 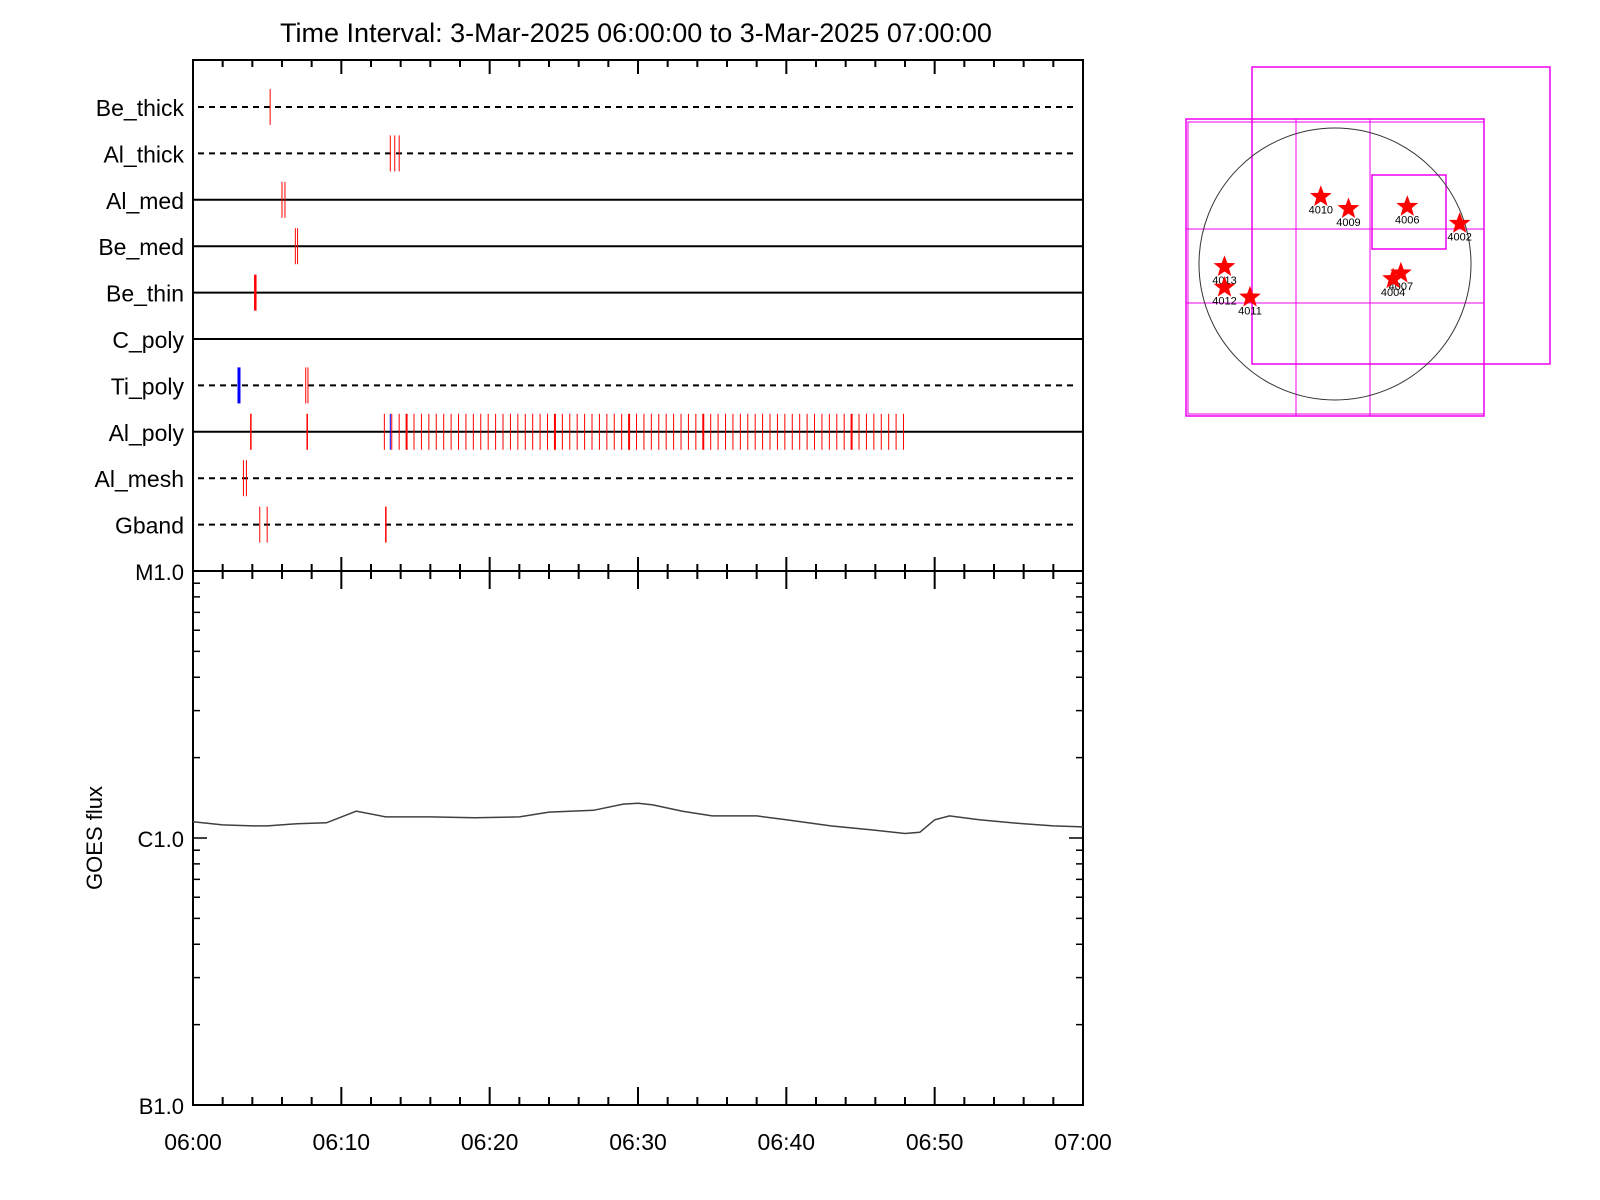 I want to click on active-region-label: 4009, so click(x=1348, y=223).